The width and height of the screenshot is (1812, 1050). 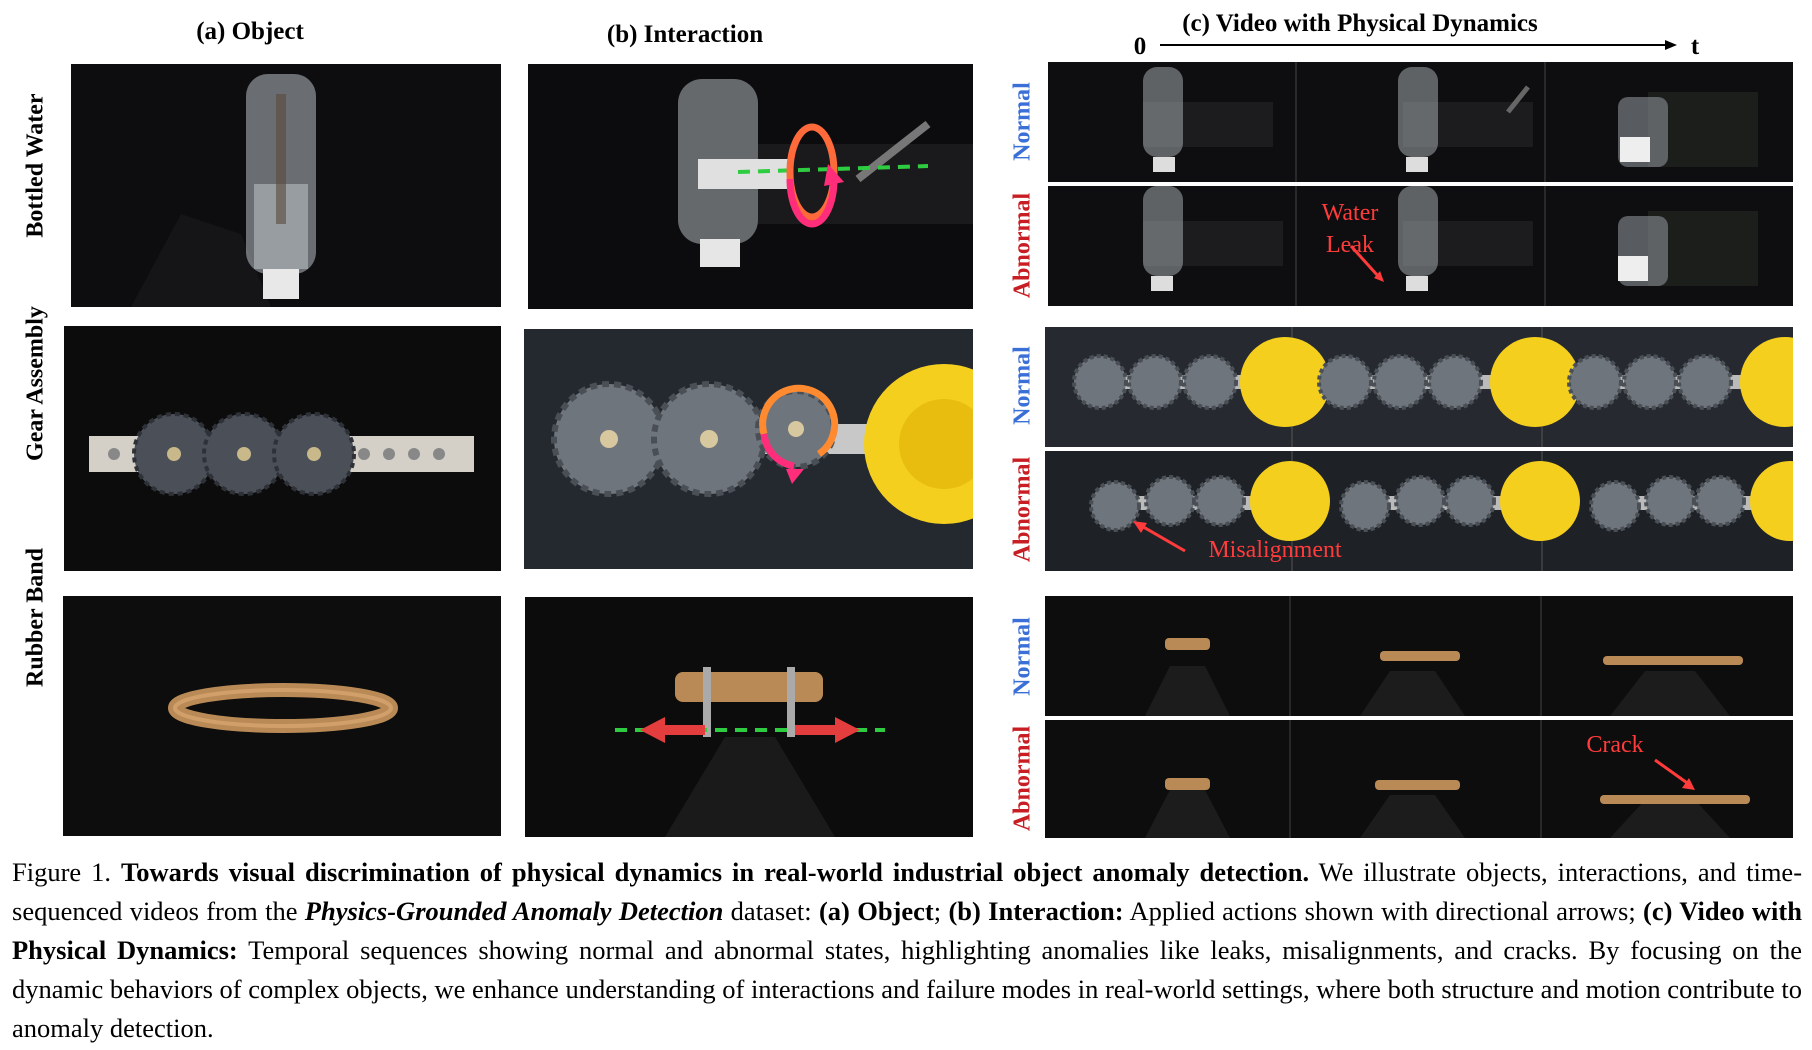 I want to click on bottled-water-object-image, so click(x=286, y=185).